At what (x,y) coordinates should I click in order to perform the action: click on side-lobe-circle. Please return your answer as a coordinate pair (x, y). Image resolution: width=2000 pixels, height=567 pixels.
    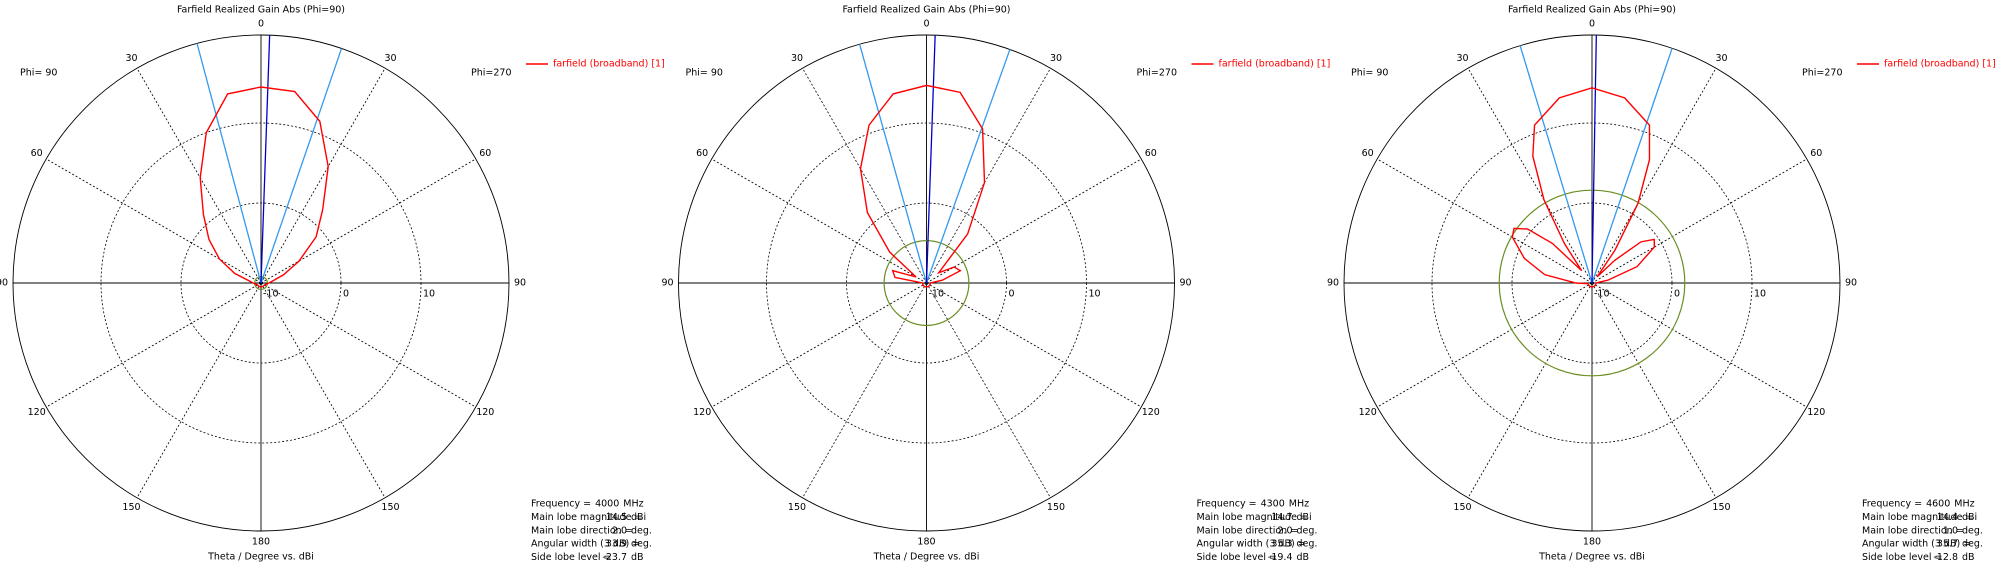
    Looking at the image, I should click on (926, 283).